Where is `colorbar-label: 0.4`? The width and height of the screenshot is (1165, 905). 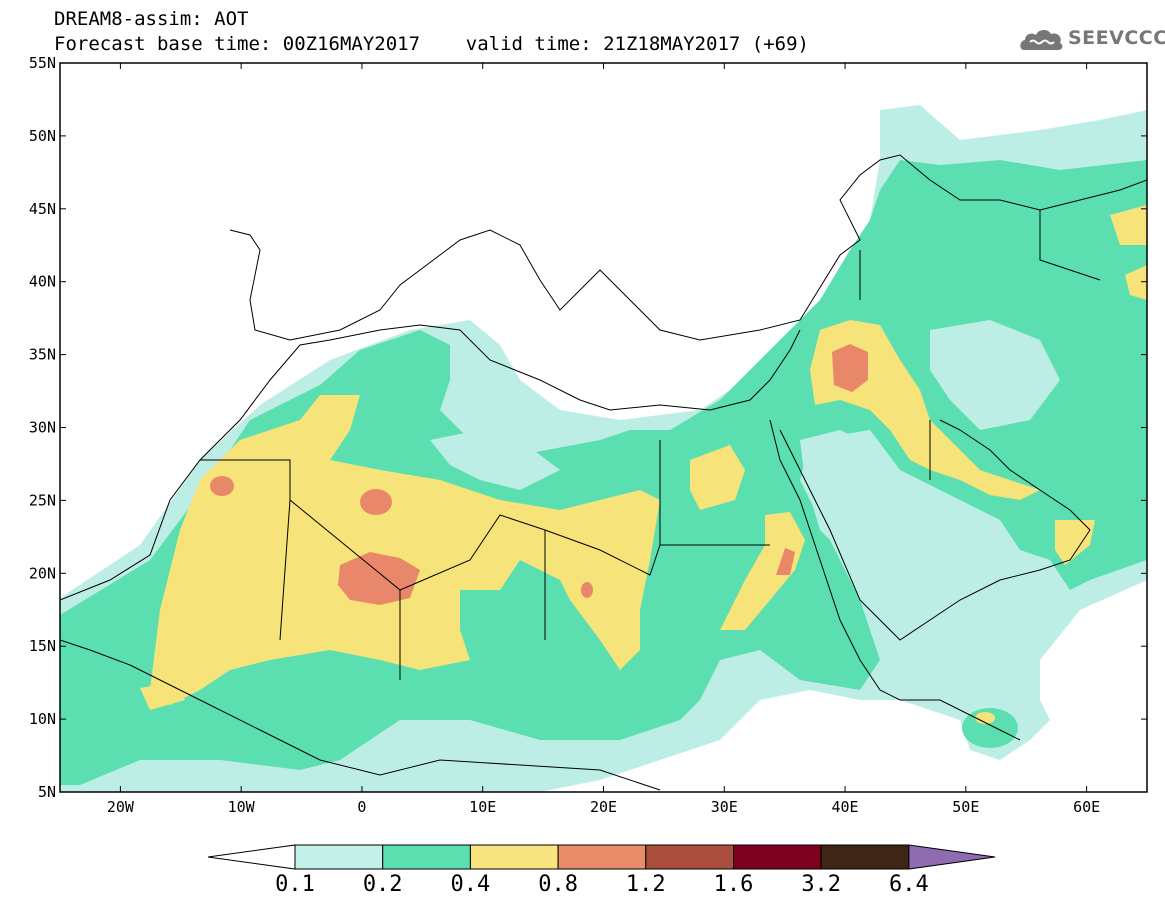 colorbar-label: 0.4 is located at coordinates (471, 884).